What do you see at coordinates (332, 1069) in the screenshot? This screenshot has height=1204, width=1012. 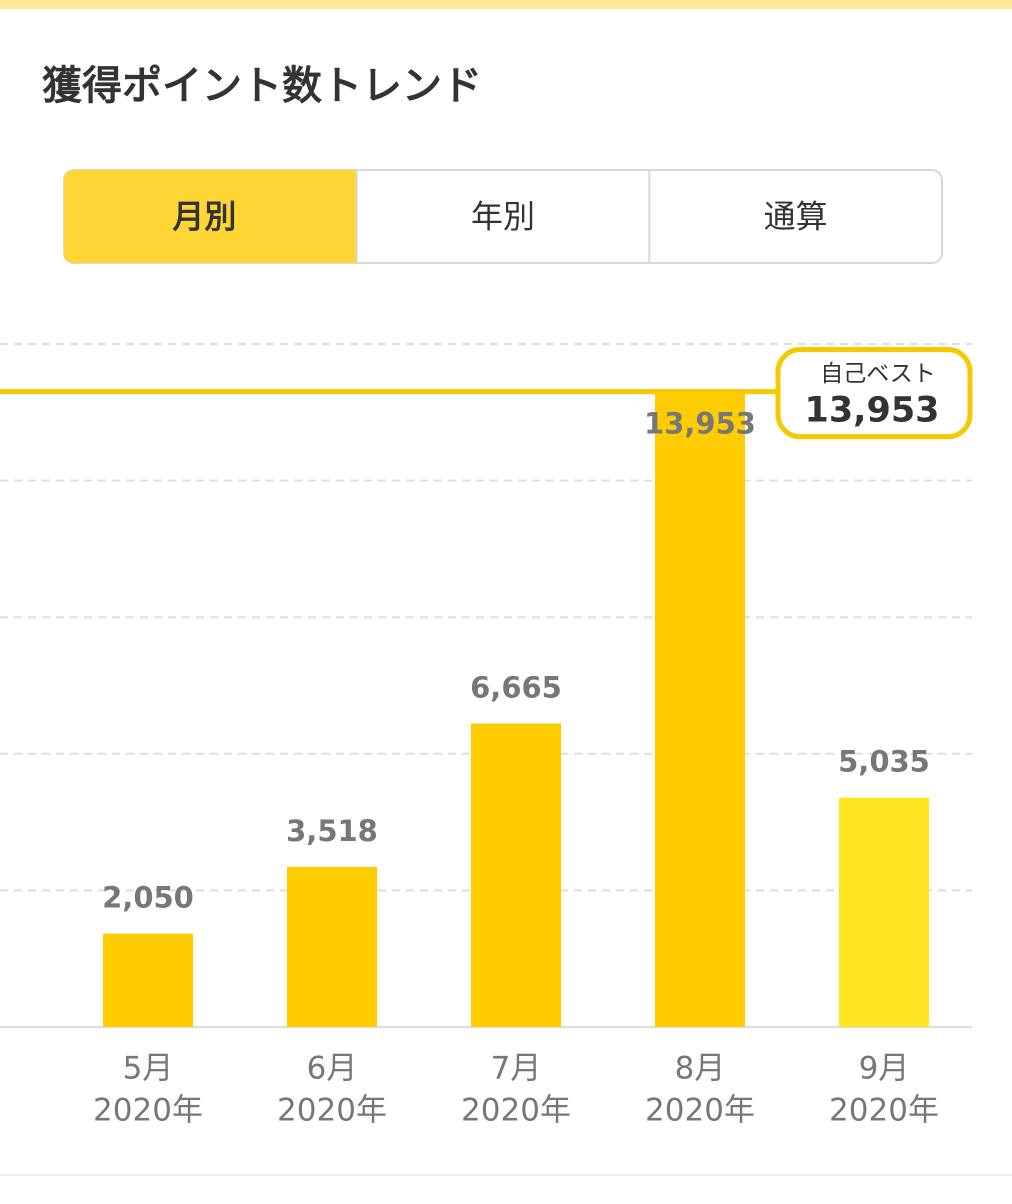 I see `x-tick-label: 6月` at bounding box center [332, 1069].